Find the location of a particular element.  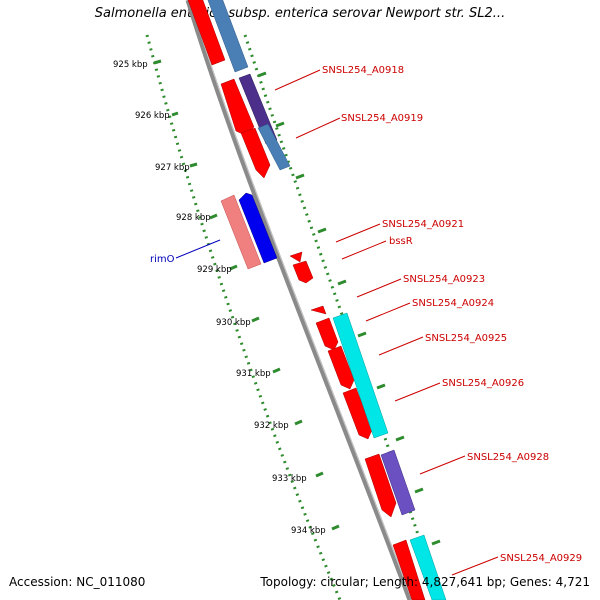

rimo-shadow-block is located at coordinates (241, 232).